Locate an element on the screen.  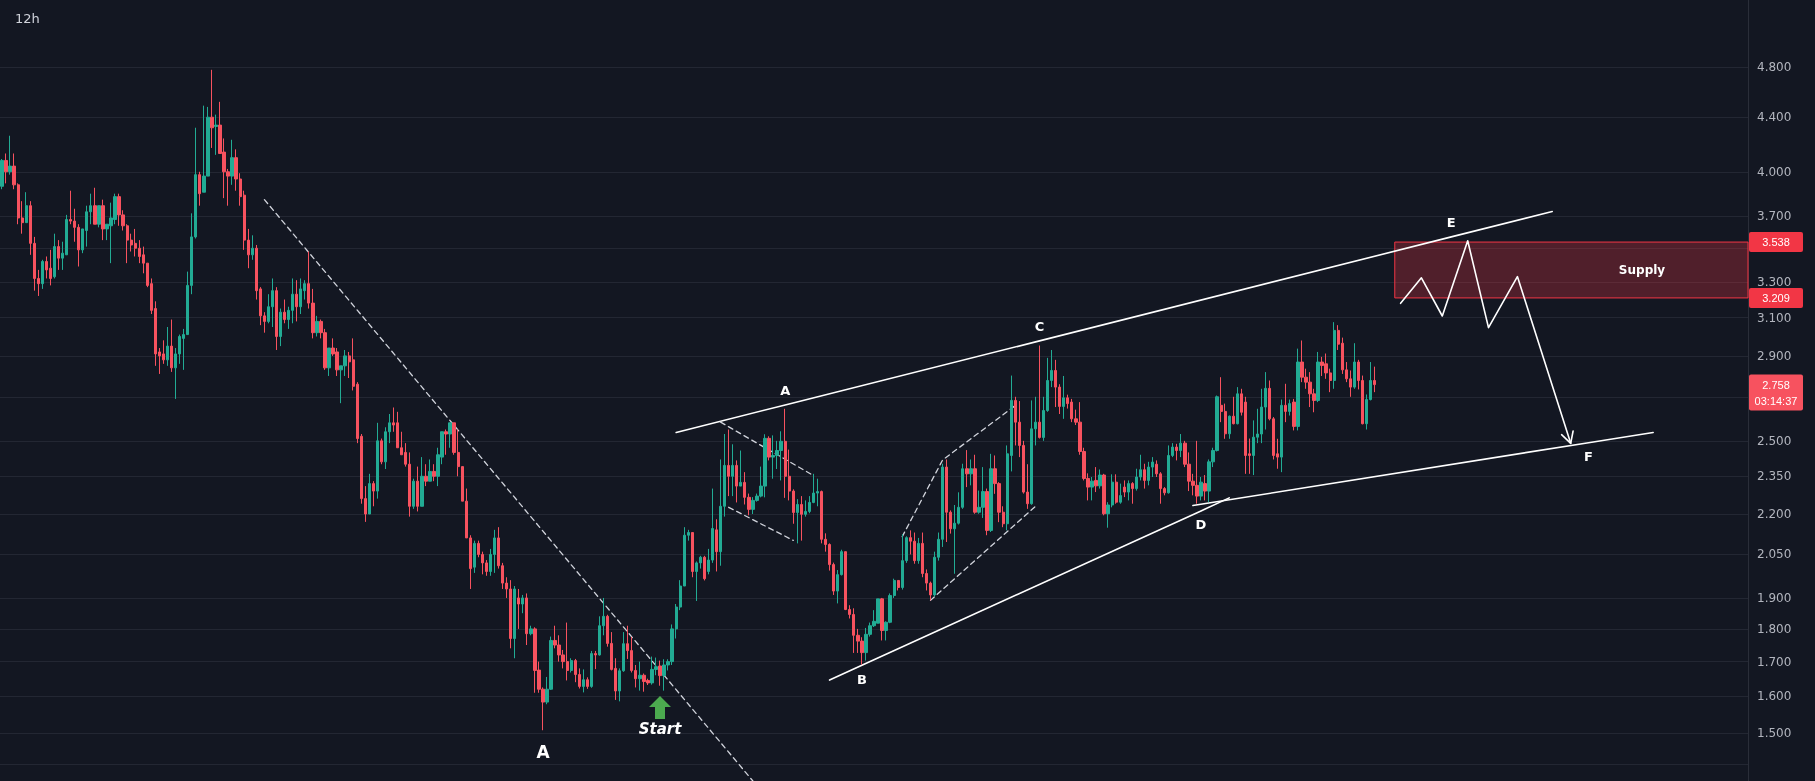
text: 3.538 is located at coordinates (1776, 242).